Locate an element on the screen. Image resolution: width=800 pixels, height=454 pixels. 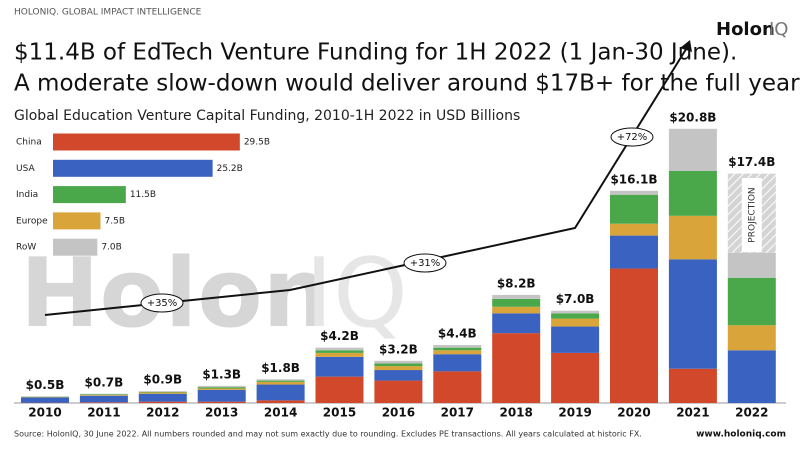
x-tick-label: 2012 is located at coordinates (162, 413).